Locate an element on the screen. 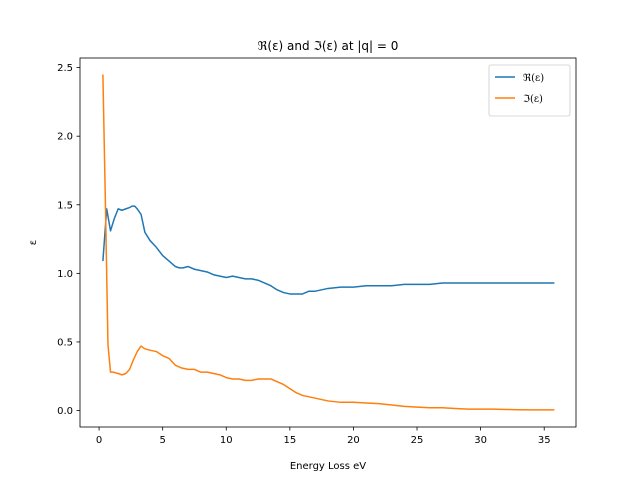 The height and width of the screenshot is (480, 640). chart-title: ℜ(ε) and ℑ(ε) at |q| = 0 is located at coordinates (328, 46).